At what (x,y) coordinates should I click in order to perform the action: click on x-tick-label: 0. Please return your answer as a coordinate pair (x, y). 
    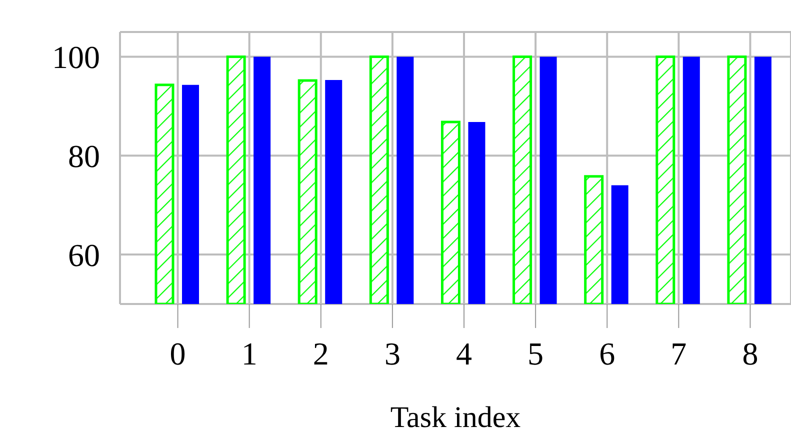
    Looking at the image, I should click on (178, 354).